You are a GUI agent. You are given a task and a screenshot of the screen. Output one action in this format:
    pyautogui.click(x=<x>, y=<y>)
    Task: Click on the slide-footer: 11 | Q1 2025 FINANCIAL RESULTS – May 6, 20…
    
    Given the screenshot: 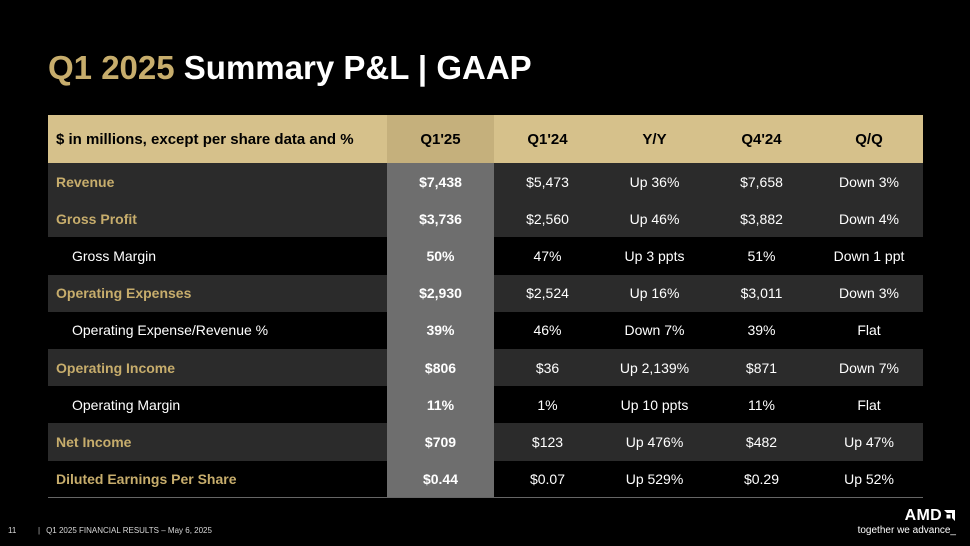 What is the action you would take?
    pyautogui.click(x=110, y=530)
    